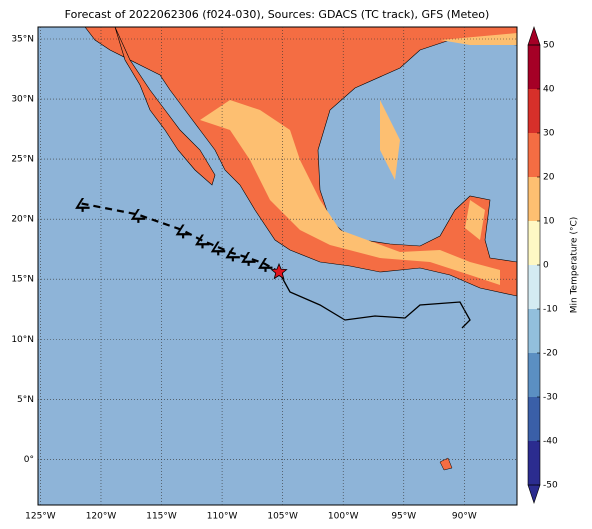 The width and height of the screenshot is (592, 529). I want to click on y-tick-label: 5°N, so click(25, 400).